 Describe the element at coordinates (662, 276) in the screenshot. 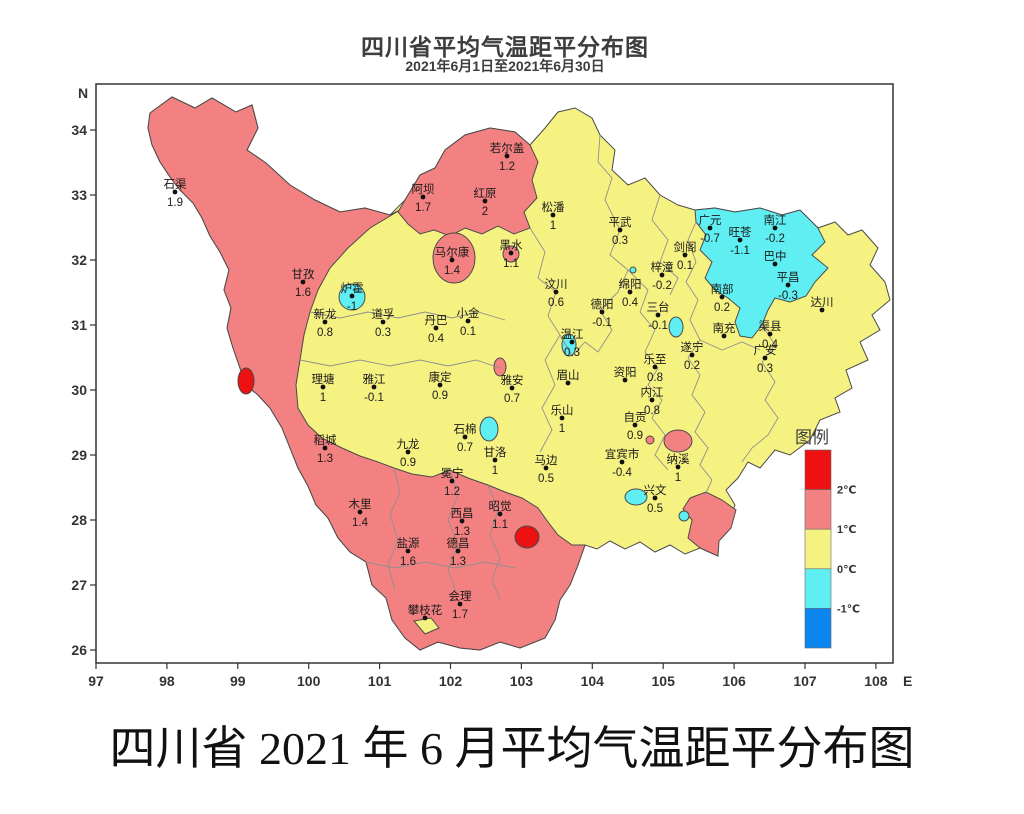

I see `station: 梓潼 -0.2` at that location.